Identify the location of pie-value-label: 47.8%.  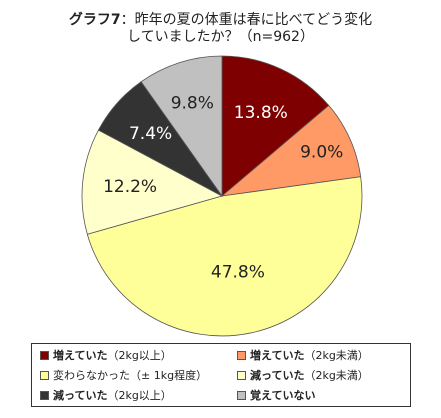
(238, 272).